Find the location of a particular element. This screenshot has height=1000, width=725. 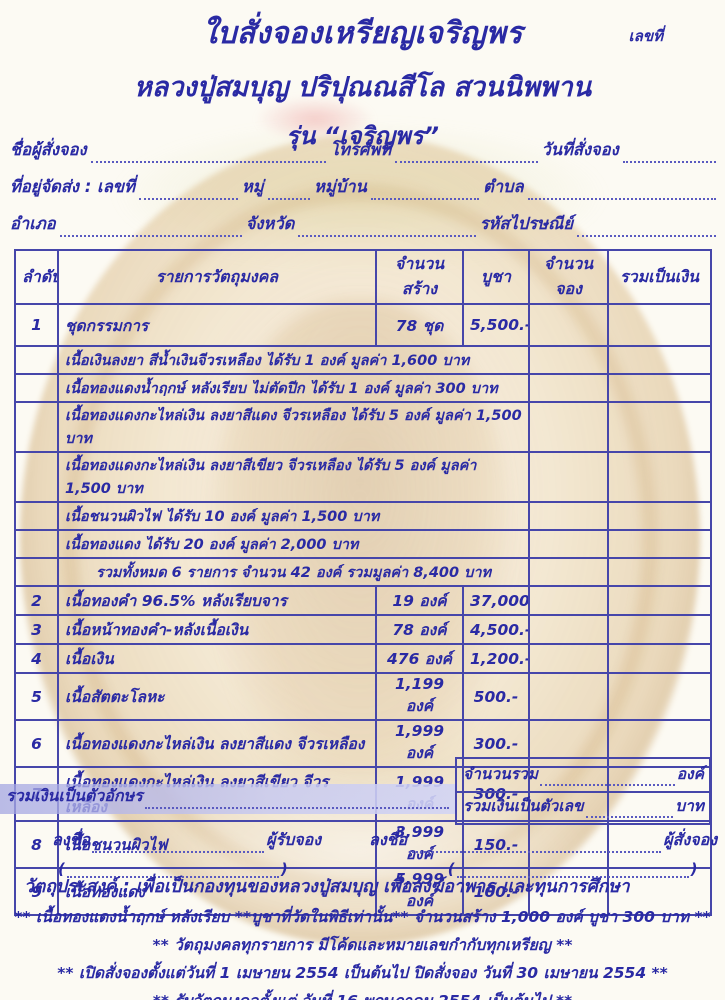

col-header-total-amount: รวมเป็นเงิน is located at coordinates (659, 277).